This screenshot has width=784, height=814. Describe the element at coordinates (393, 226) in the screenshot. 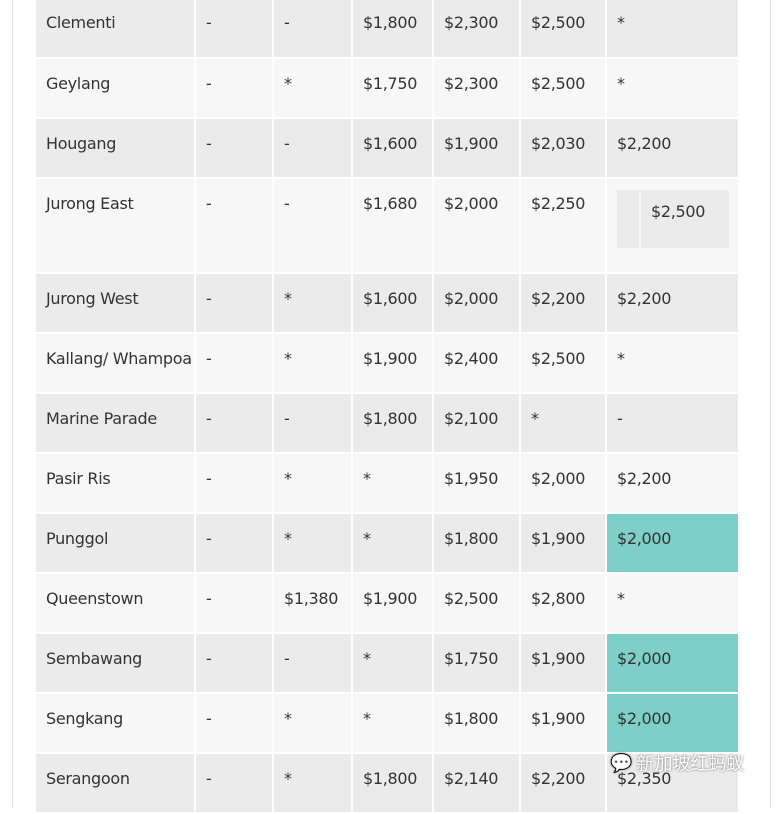

I see `price-cell: $1,680` at that location.